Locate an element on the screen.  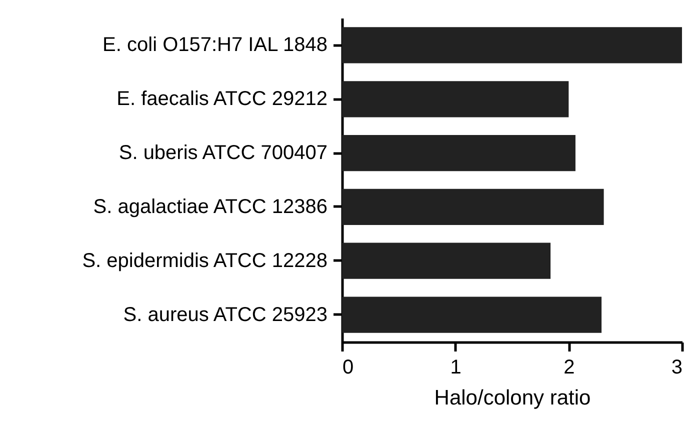
x-axis-title: Halo/colony ratio is located at coordinates (512, 398).